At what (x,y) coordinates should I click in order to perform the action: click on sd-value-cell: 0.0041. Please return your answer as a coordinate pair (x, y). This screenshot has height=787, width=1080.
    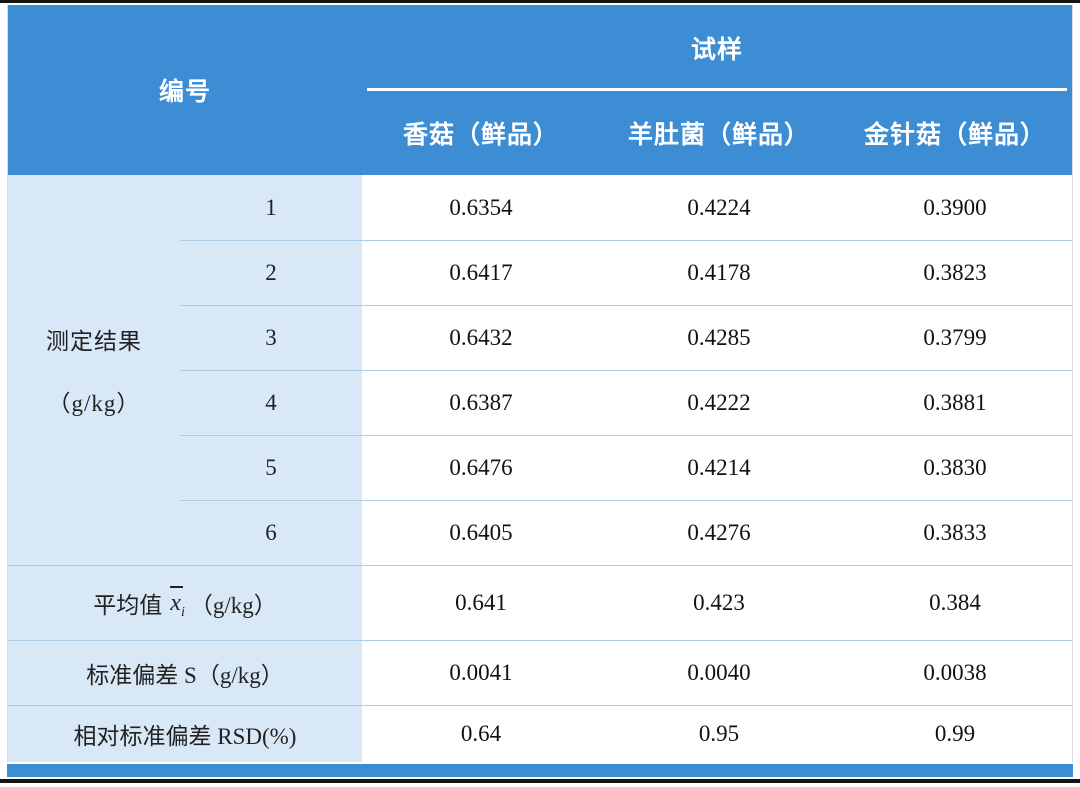
    Looking at the image, I should click on (481, 672).